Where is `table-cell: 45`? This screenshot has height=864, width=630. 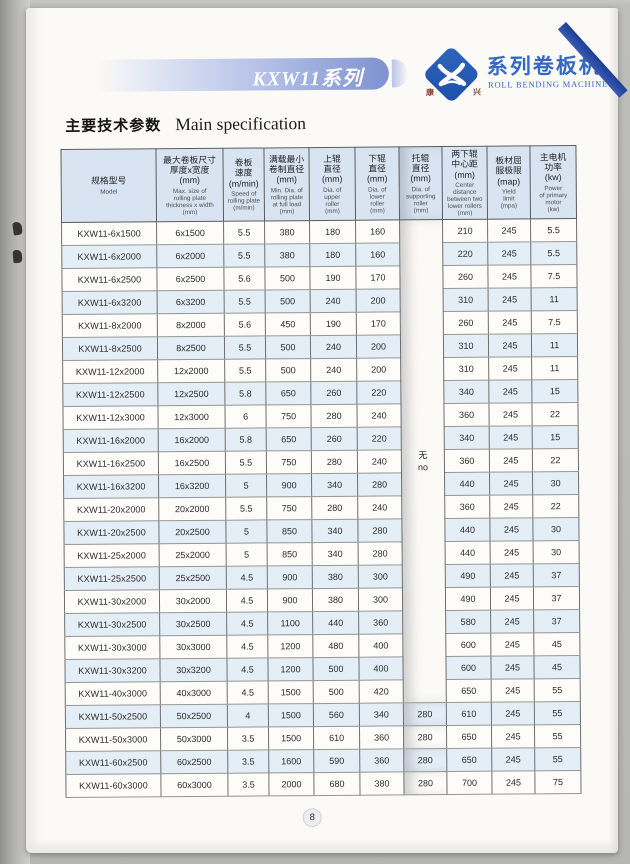
table-cell: 45 is located at coordinates (556, 644).